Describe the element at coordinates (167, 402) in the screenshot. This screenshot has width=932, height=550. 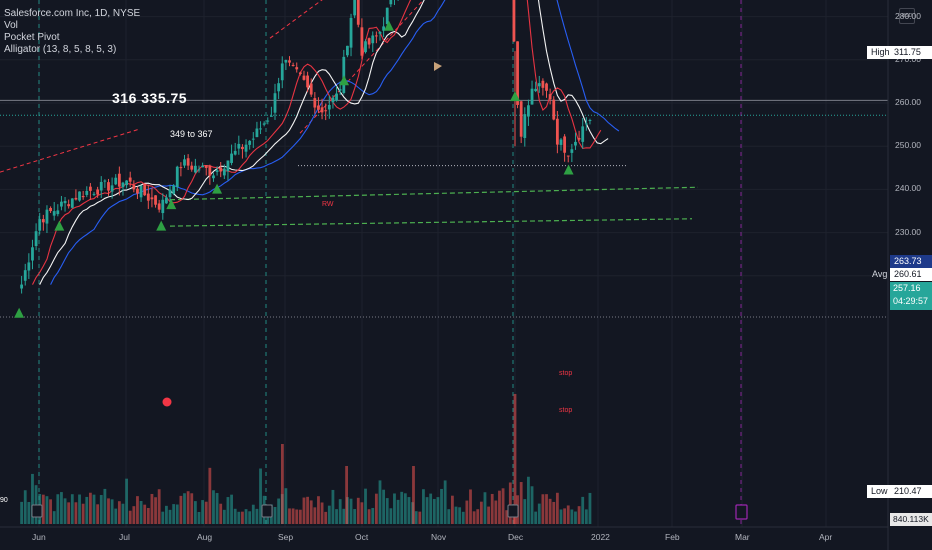
I see `alert-marker` at that location.